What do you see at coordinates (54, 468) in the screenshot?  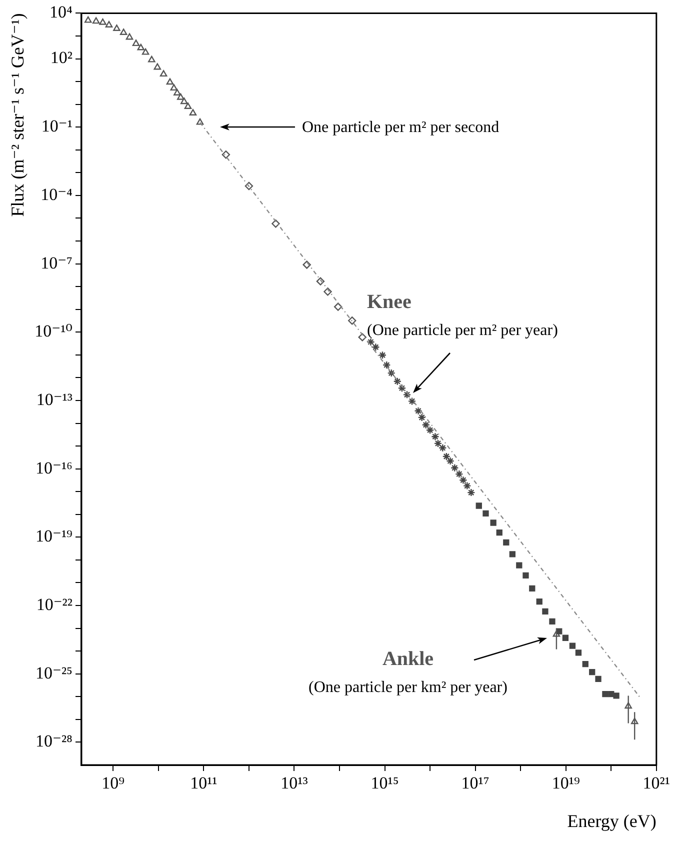 I see `y-tick-label: 10⁻¹⁶` at bounding box center [54, 468].